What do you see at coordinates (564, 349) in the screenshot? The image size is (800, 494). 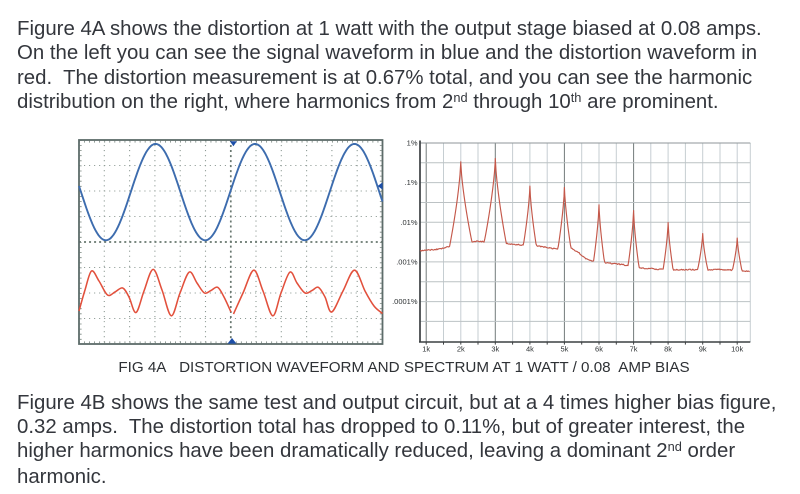 I see `svg-text: 5k` at bounding box center [564, 349].